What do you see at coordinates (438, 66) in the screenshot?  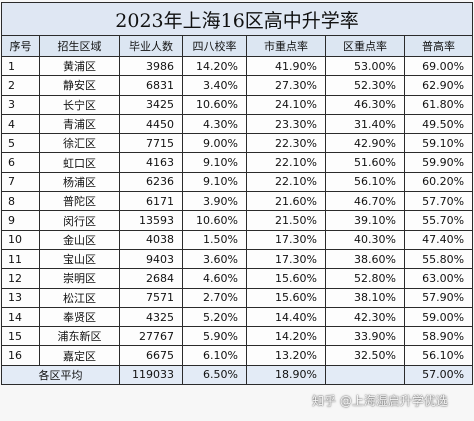 I see `cell-general: 69.00%` at bounding box center [438, 66].